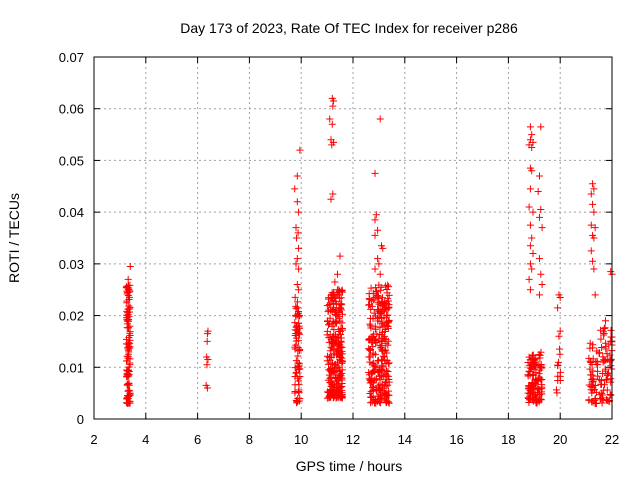 The height and width of the screenshot is (480, 640). Describe the element at coordinates (405, 439) in the screenshot. I see `x-tick-label: 14` at that location.